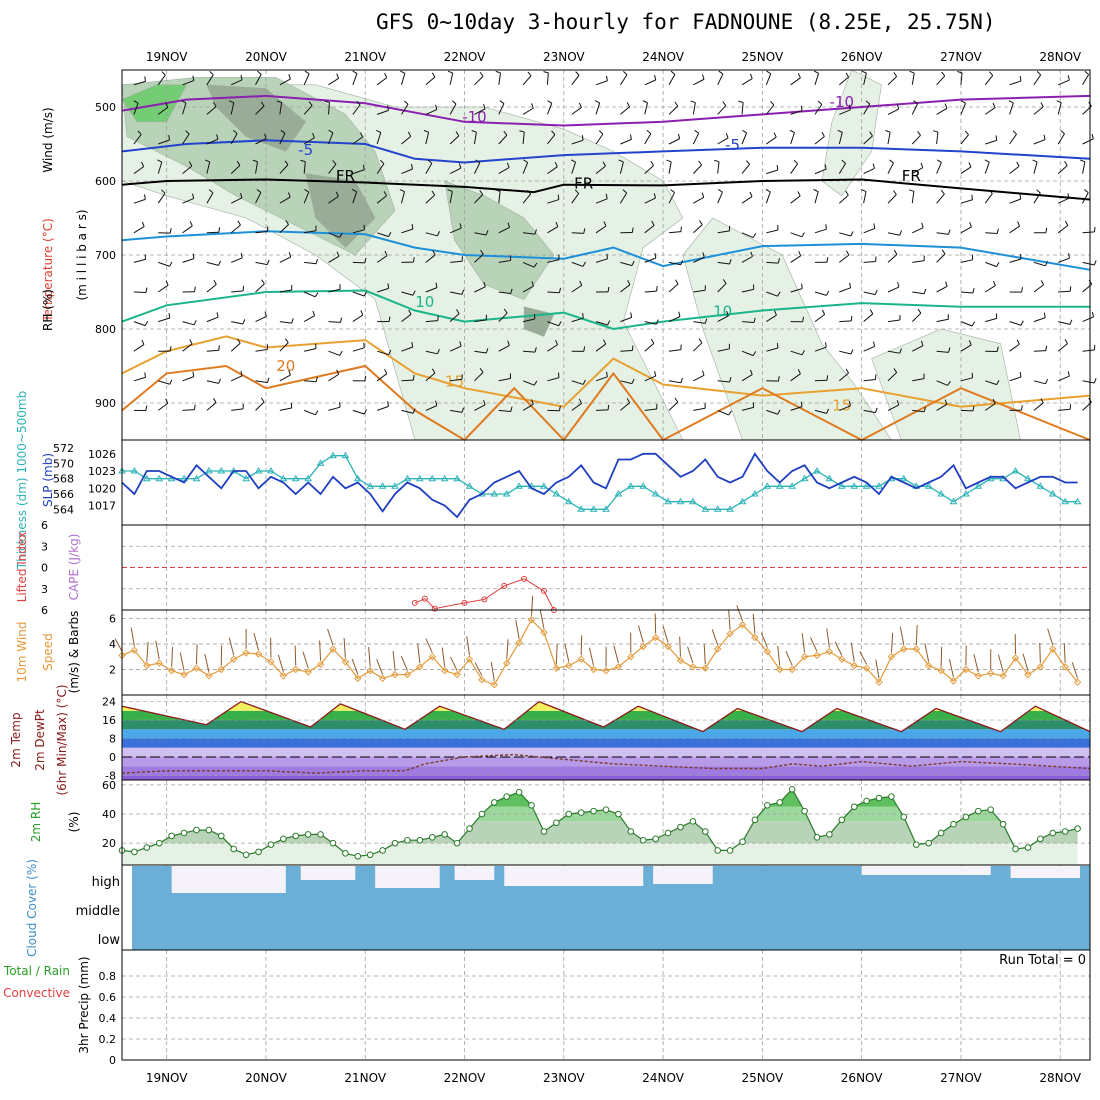  I want to click on date-label-top: 27NOV, so click(961, 57).